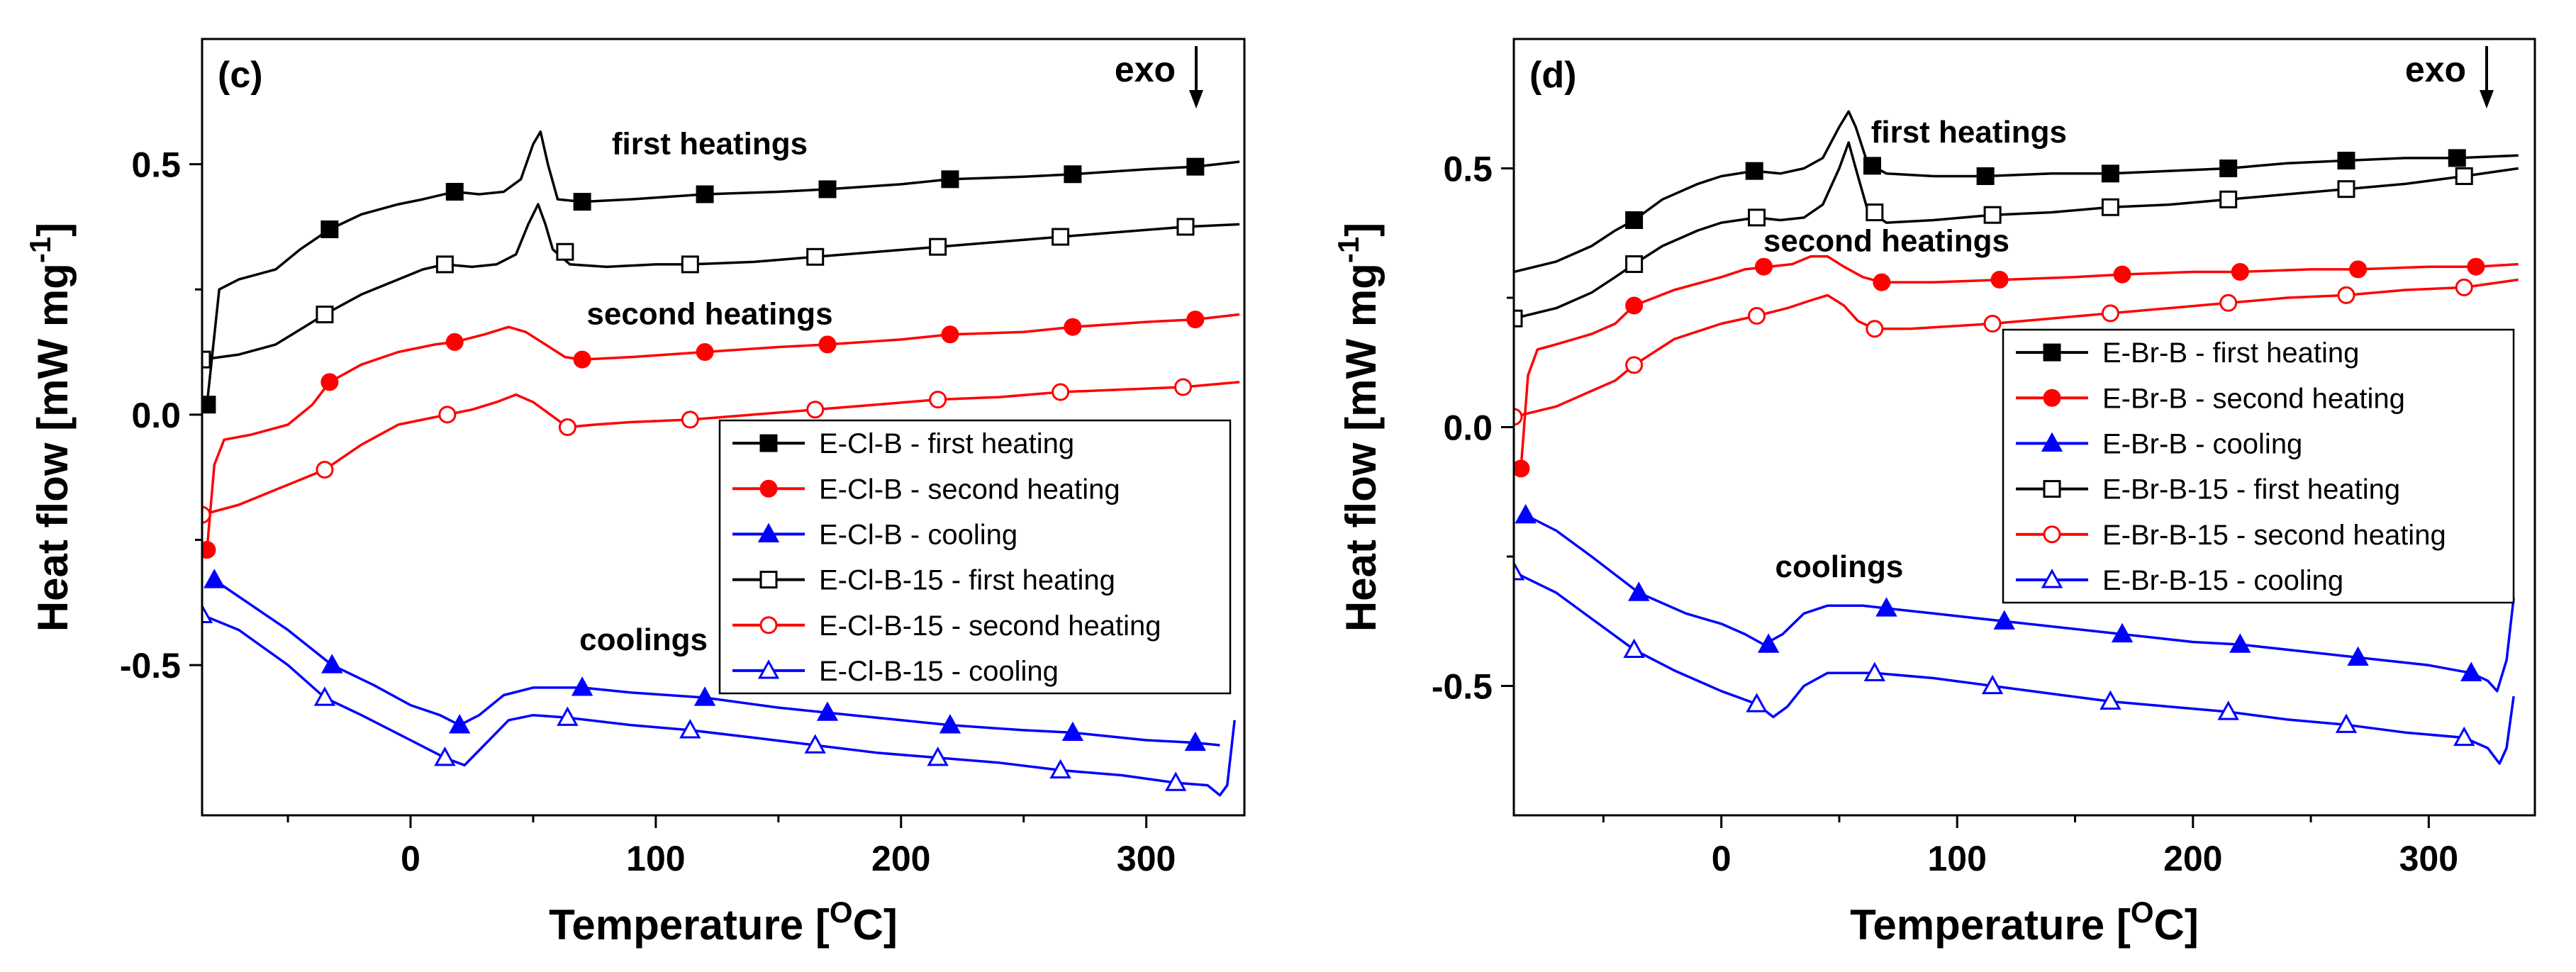 The image size is (2576, 972). I want to click on legend-item: E-Cl-B - cooling, so click(874, 534).